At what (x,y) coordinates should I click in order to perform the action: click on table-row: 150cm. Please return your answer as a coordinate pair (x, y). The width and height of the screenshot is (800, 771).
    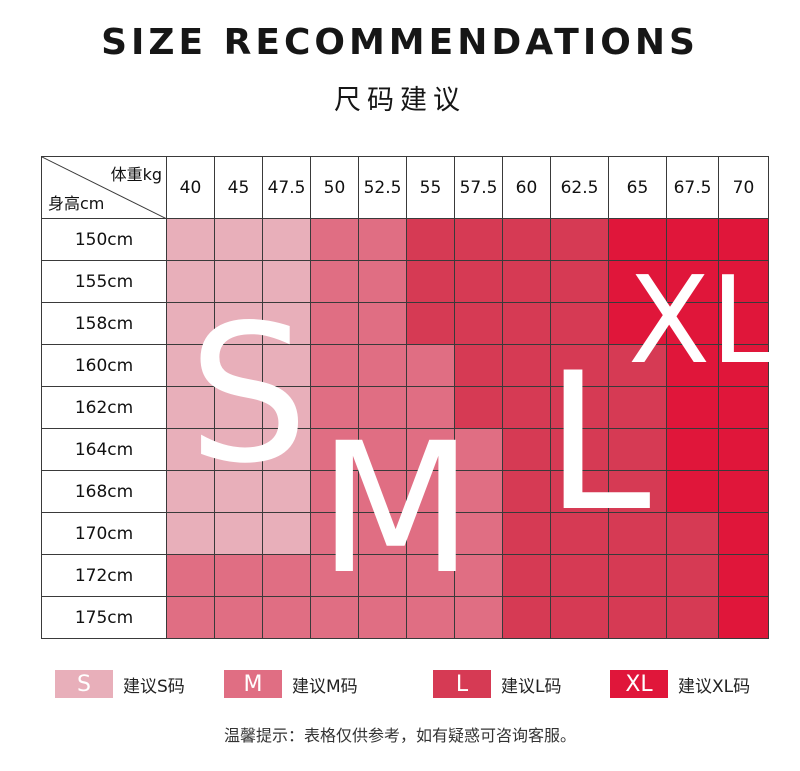
    Looking at the image, I should click on (405, 239).